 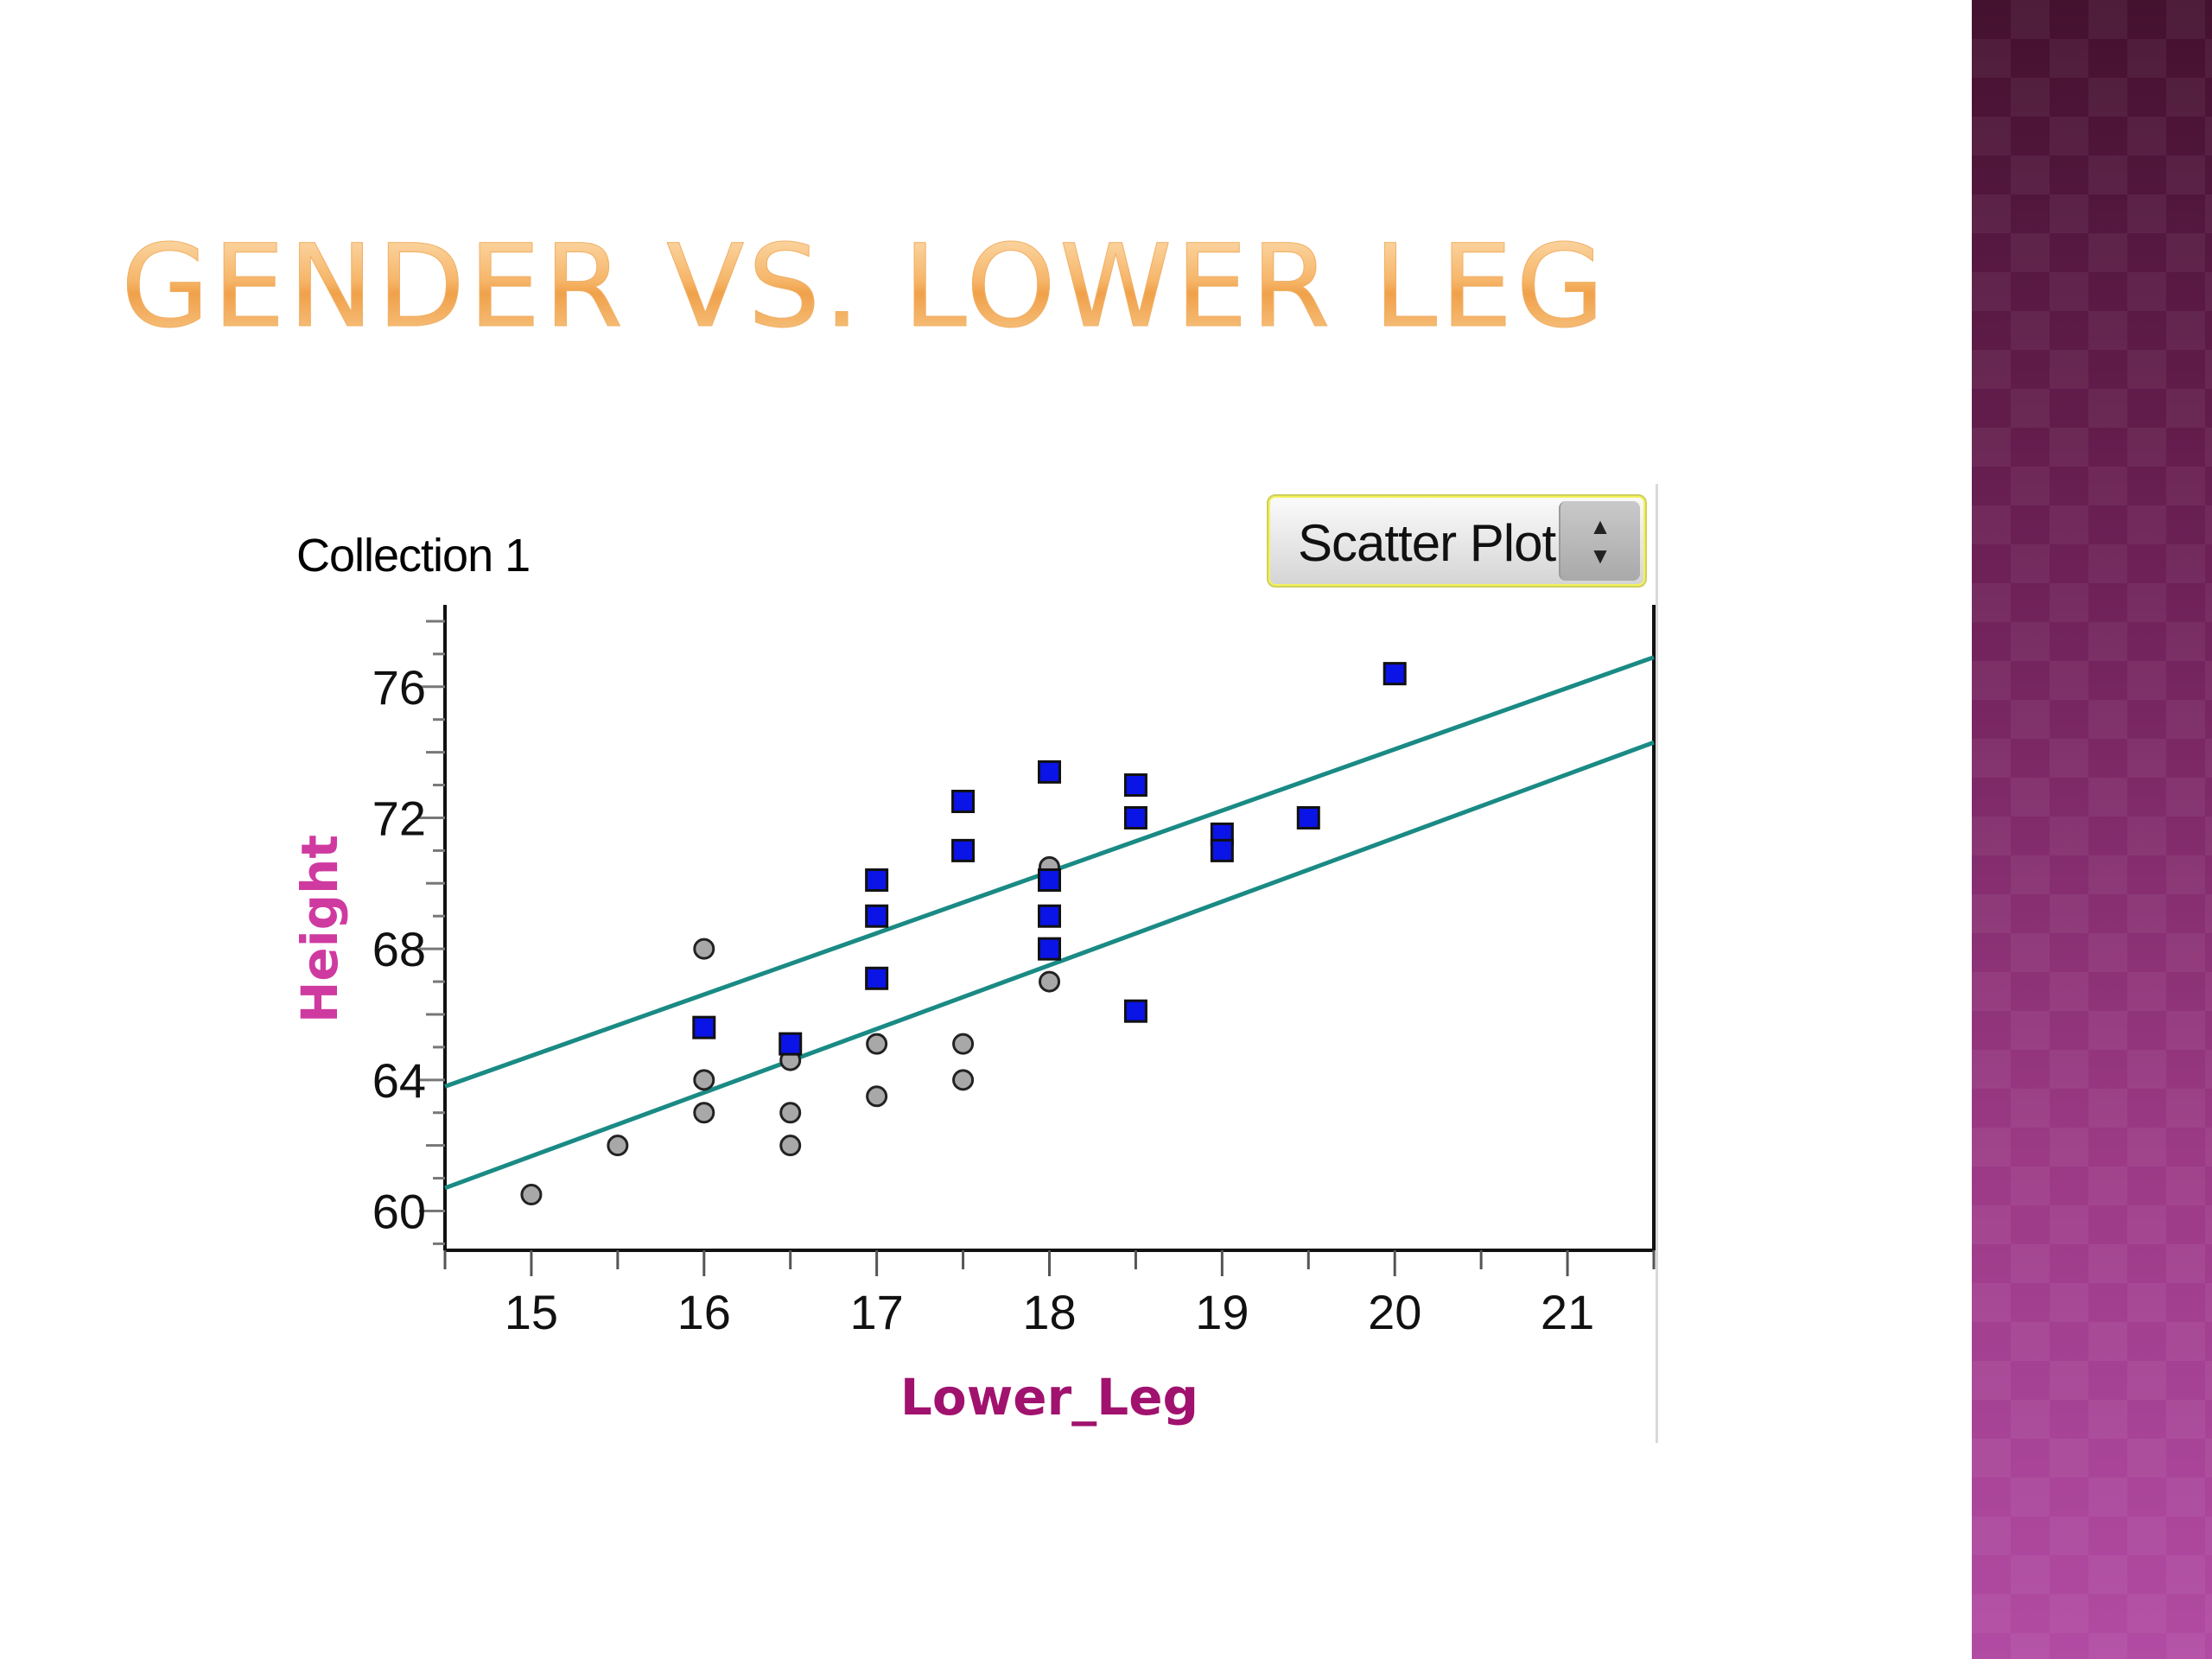 What do you see at coordinates (1600, 556) in the screenshot?
I see `chevron-down-icon: ▼` at bounding box center [1600, 556].